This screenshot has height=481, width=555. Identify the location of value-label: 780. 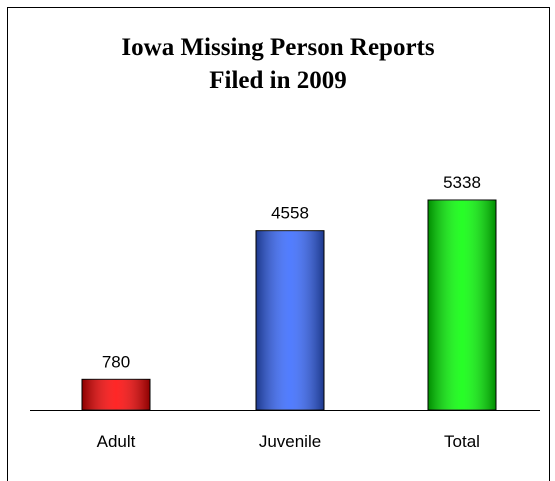
(116, 361).